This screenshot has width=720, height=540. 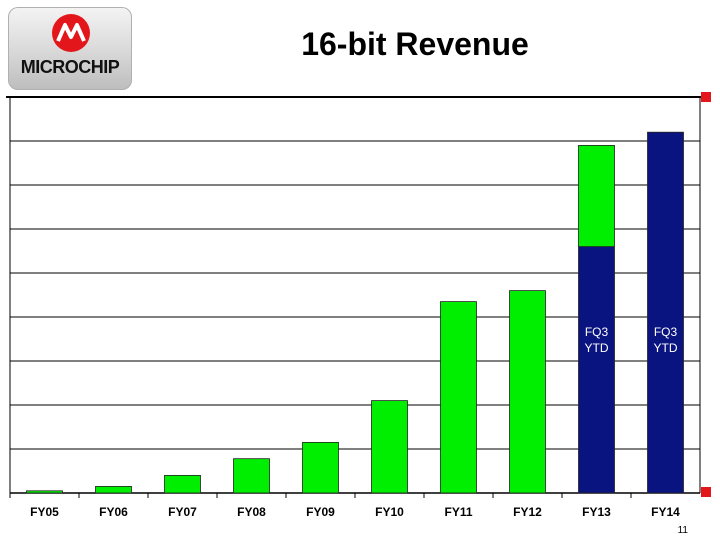 I want to click on x-tick-label: FY13, so click(x=596, y=512).